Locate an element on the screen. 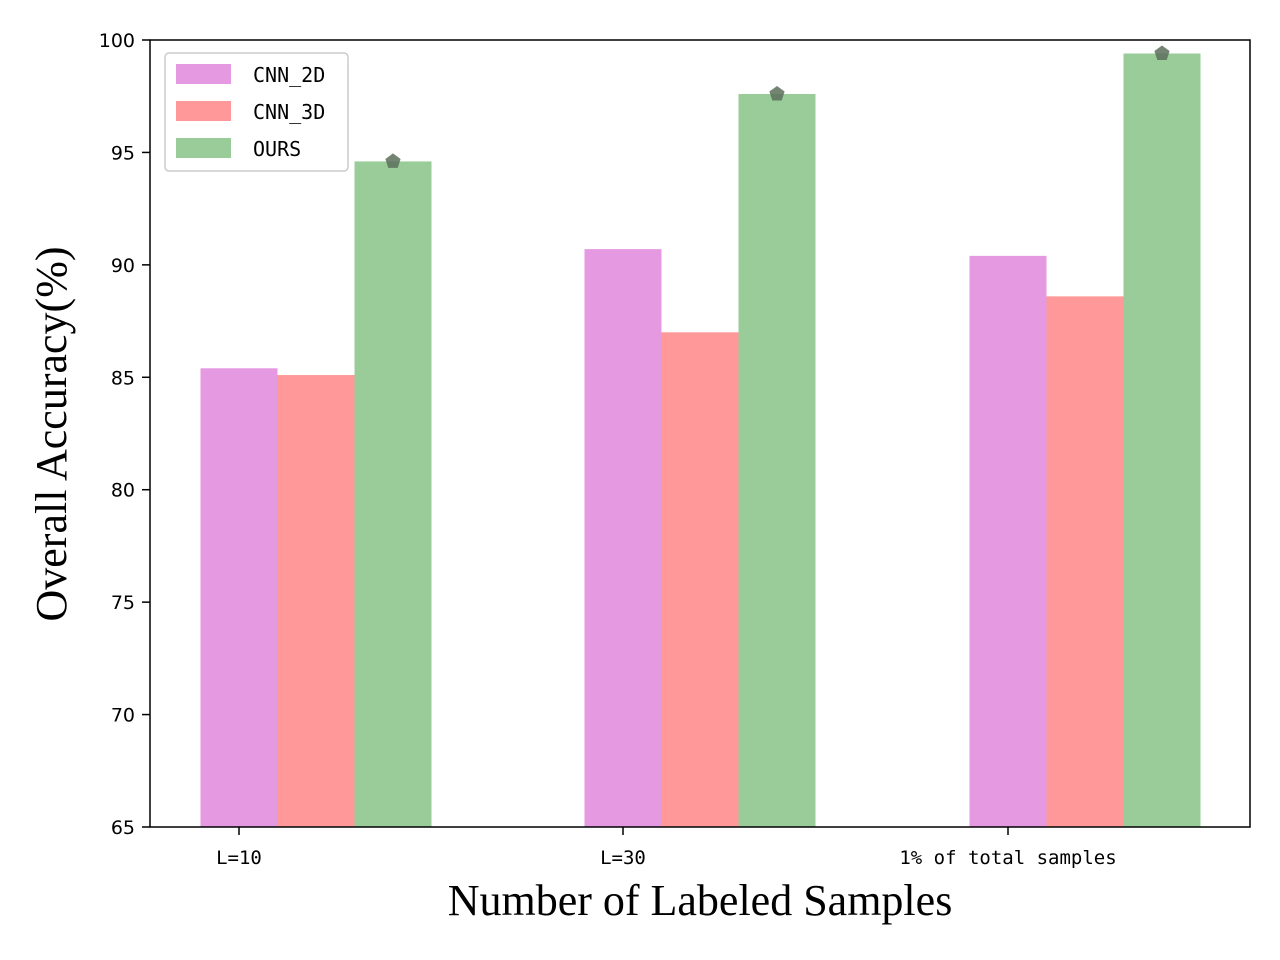 This screenshot has width=1280, height=960. y-tick-label: 95 is located at coordinates (123, 153).